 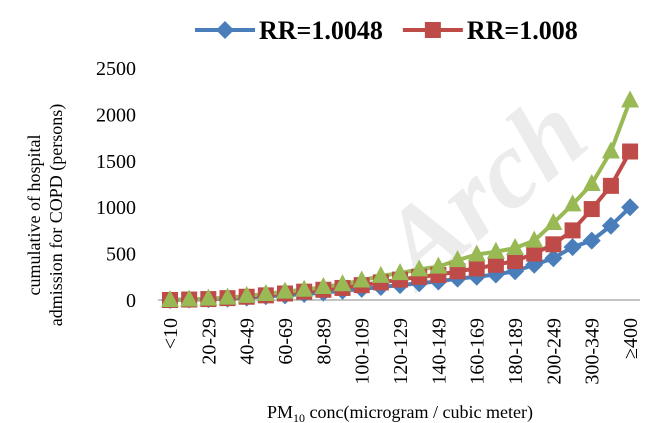 What do you see at coordinates (554, 351) in the screenshot?
I see `x-tick-label: 200-249` at bounding box center [554, 351].